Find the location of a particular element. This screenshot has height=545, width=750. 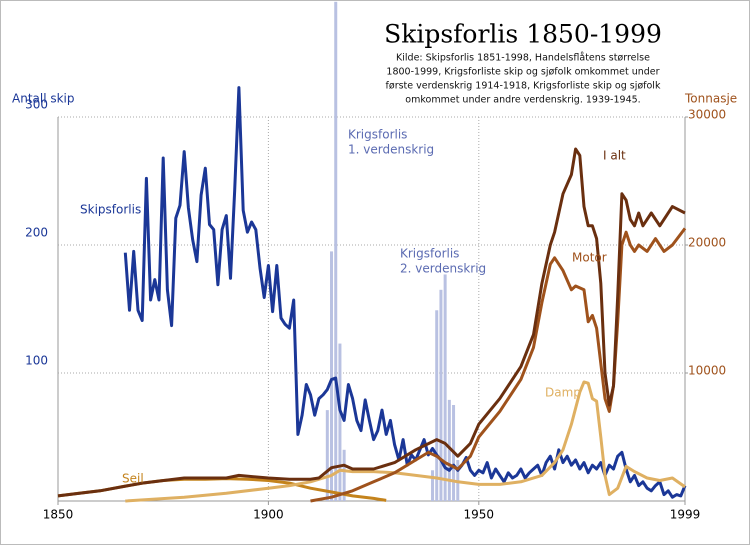

annotation: 2. verdenskrig is located at coordinates (443, 269).